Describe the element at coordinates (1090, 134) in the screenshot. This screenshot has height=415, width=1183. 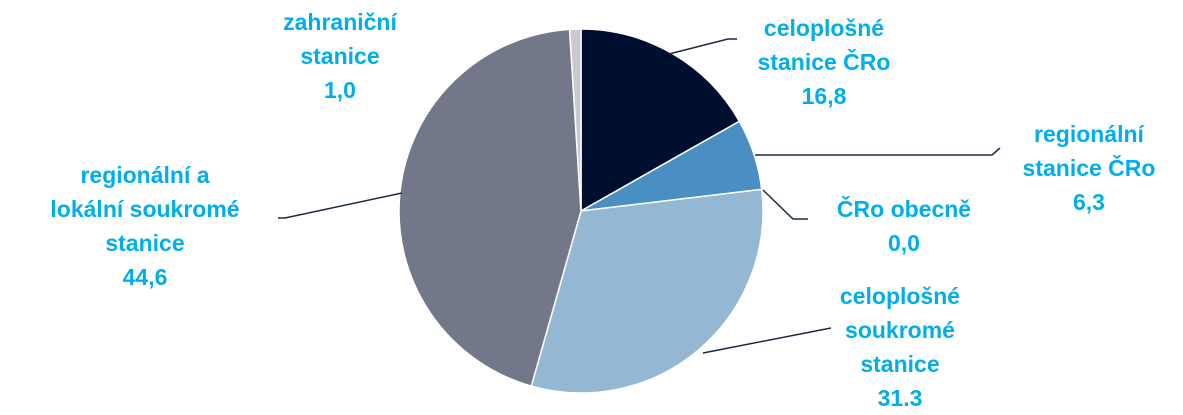
I see `slice-label-line: regionální` at that location.